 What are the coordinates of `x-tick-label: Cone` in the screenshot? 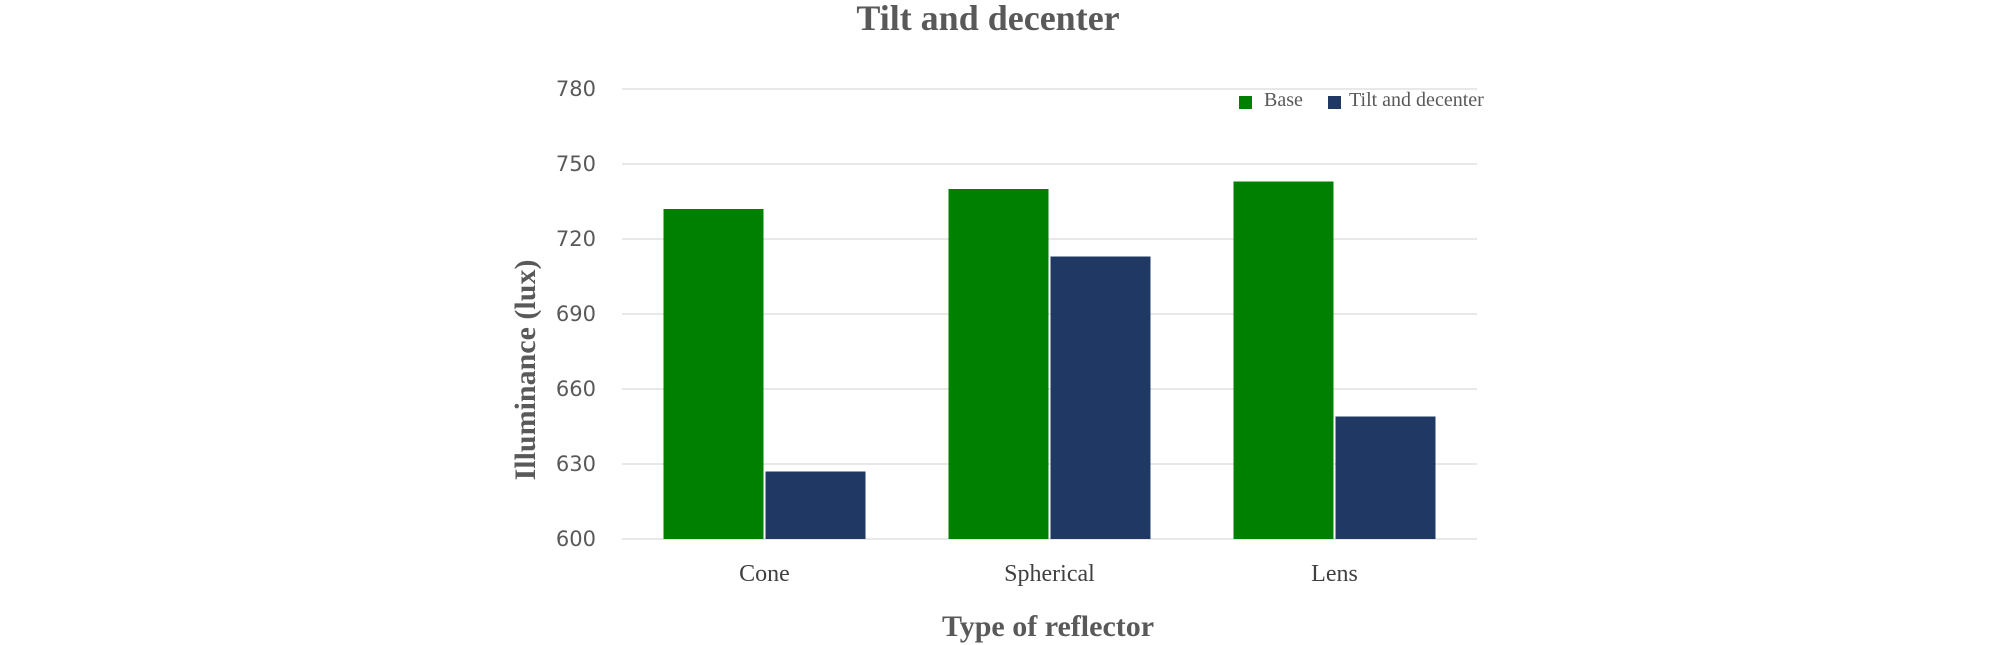 It's located at (764, 574).